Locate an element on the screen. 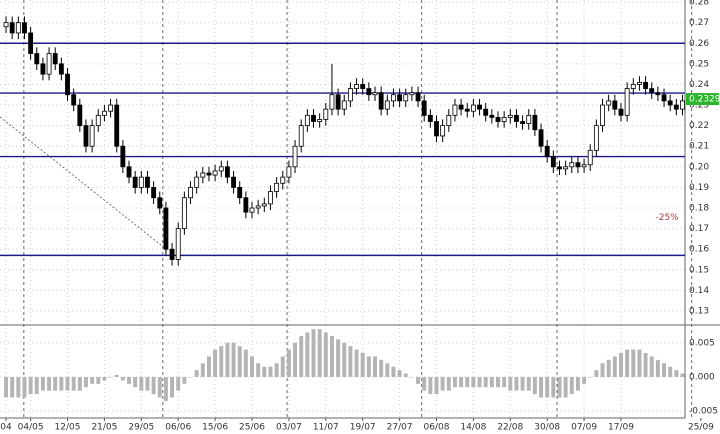 This screenshot has height=434, width=720. y-tick-label: 0.26 is located at coordinates (699, 44).